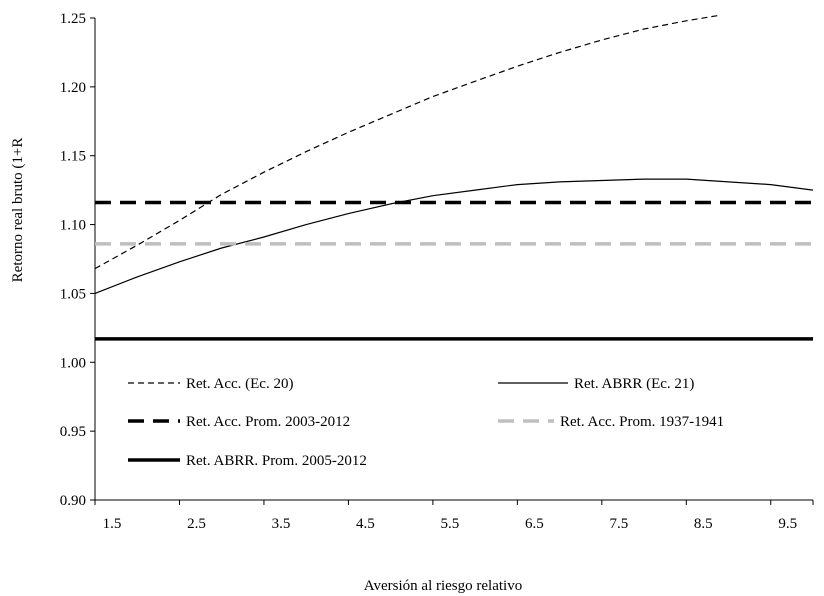 The image size is (824, 596). I want to click on legend-label-3: Ret. Acc. Prom. 2003-2012, so click(268, 422).